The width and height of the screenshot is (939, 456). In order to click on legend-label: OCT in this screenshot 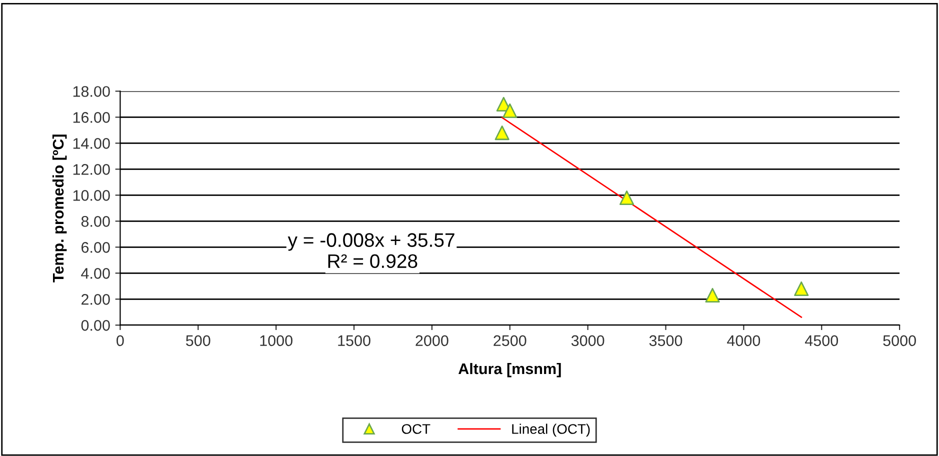, I will do `click(416, 429)`.